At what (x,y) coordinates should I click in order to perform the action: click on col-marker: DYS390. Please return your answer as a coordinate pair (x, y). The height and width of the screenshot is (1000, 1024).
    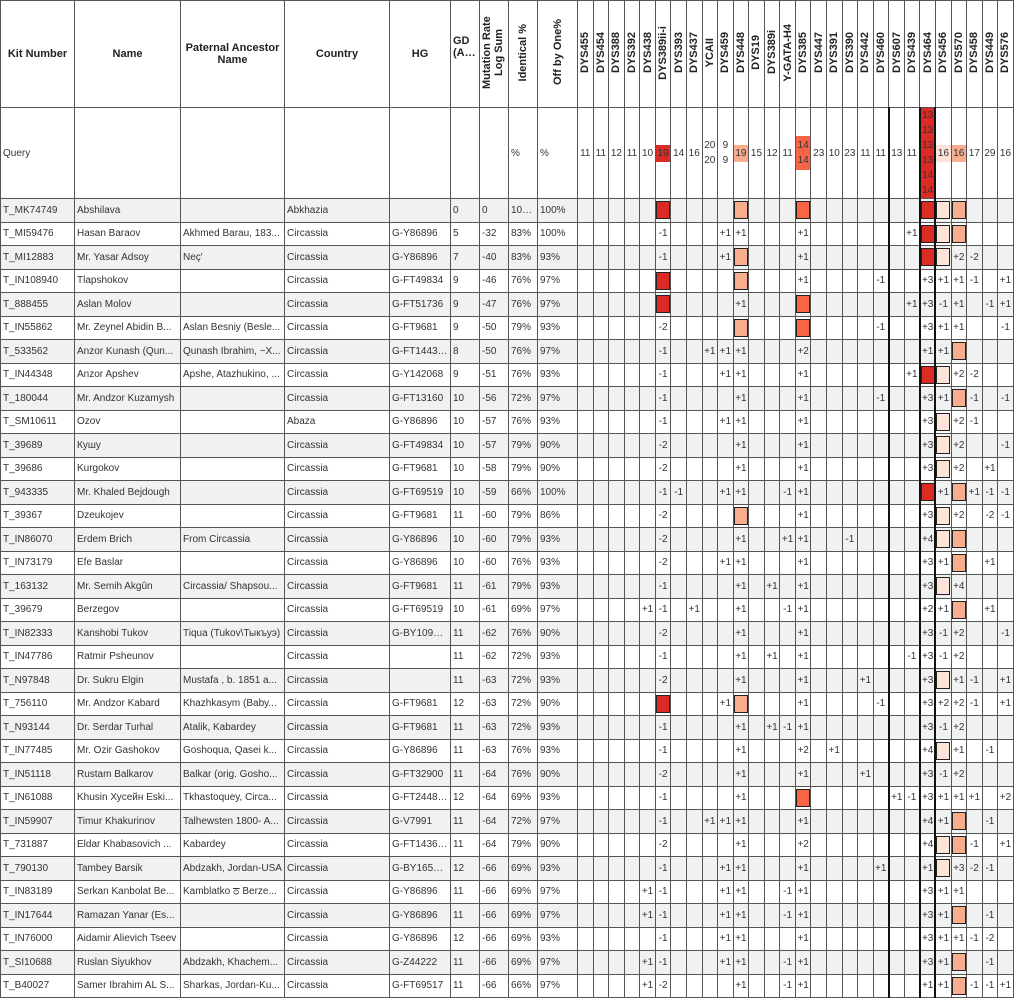
    Looking at the image, I should click on (850, 54).